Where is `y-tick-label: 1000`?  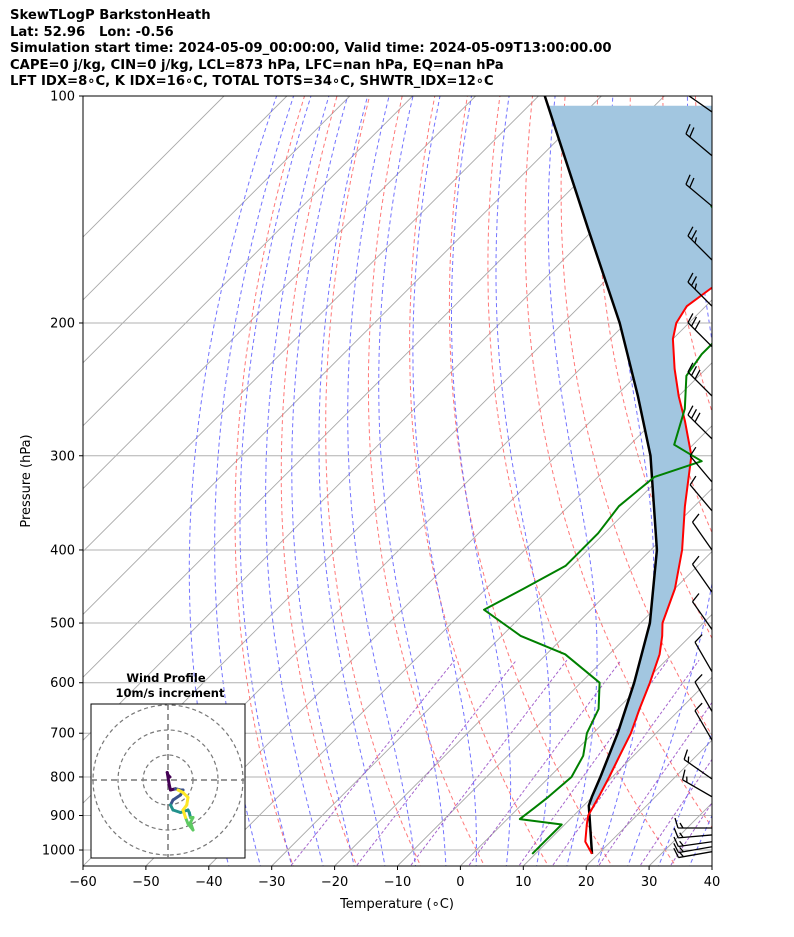 y-tick-label: 1000 is located at coordinates (58, 851).